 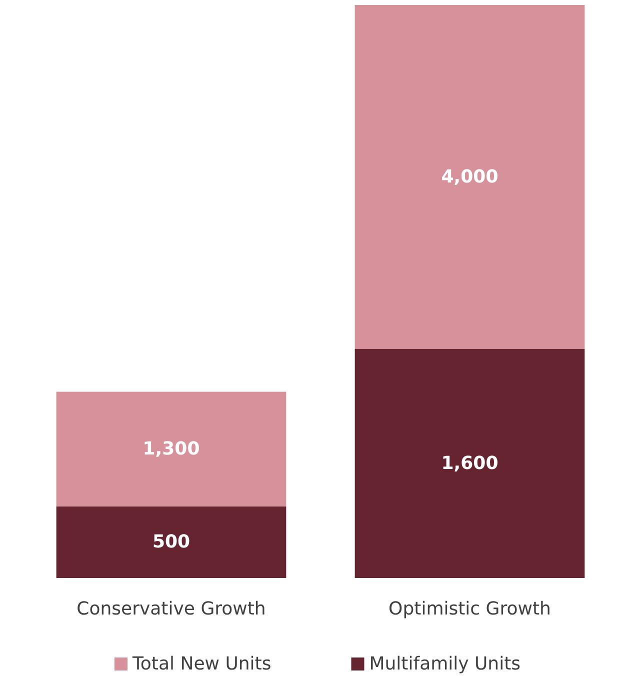 I want to click on data-label: 500, so click(x=171, y=542).